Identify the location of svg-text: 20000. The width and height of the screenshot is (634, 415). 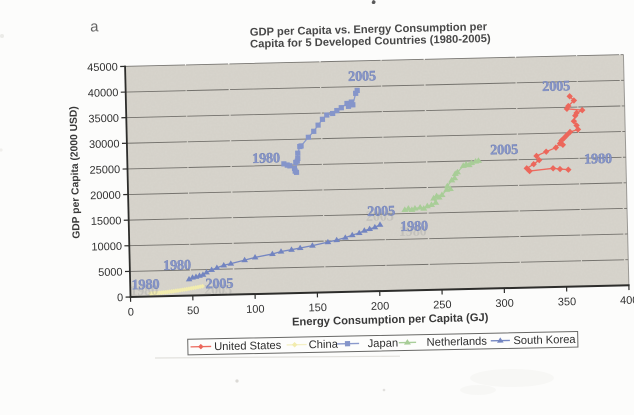
(105, 196).